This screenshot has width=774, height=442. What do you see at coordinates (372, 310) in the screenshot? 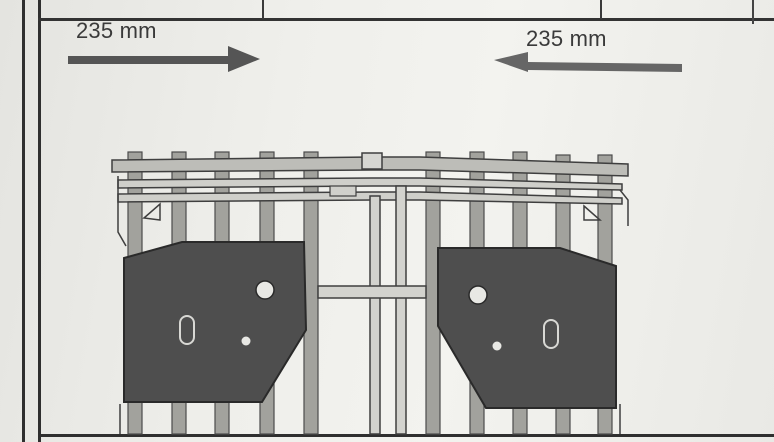
I see `center-frame` at bounding box center [372, 310].